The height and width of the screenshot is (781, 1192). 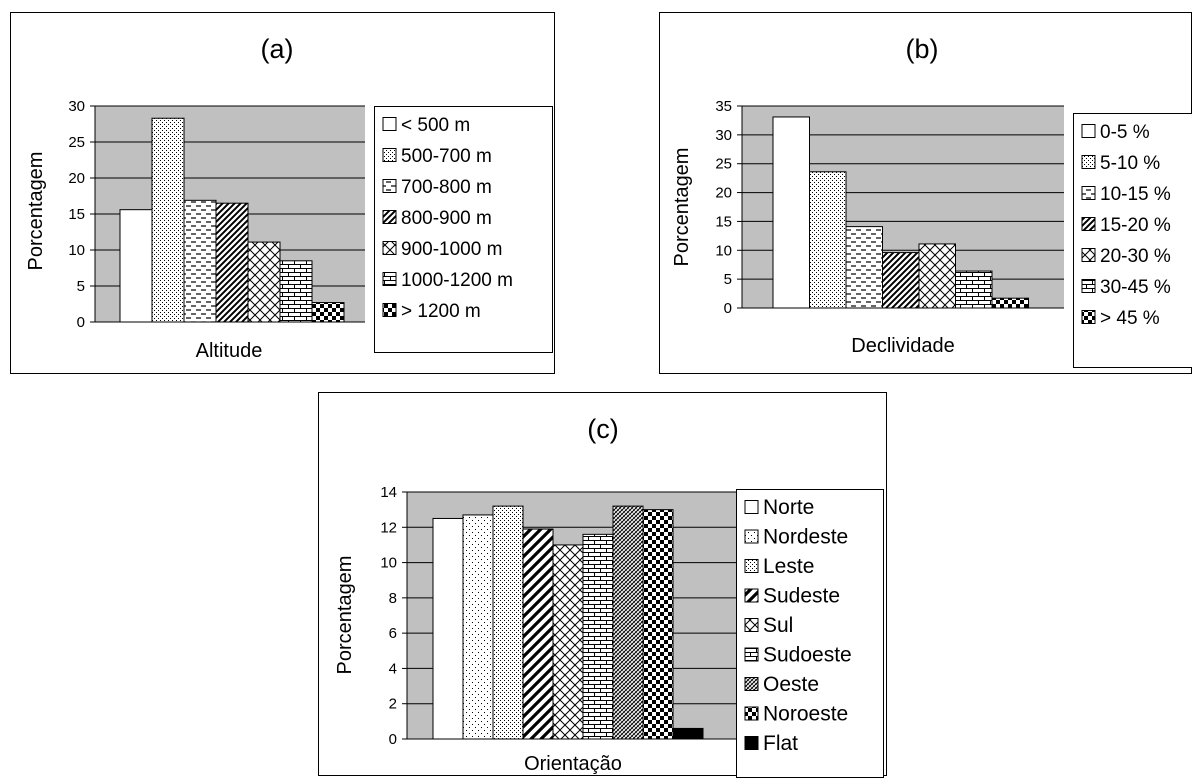 I want to click on legend-label-5: 20-30 %, so click(x=1135, y=256).